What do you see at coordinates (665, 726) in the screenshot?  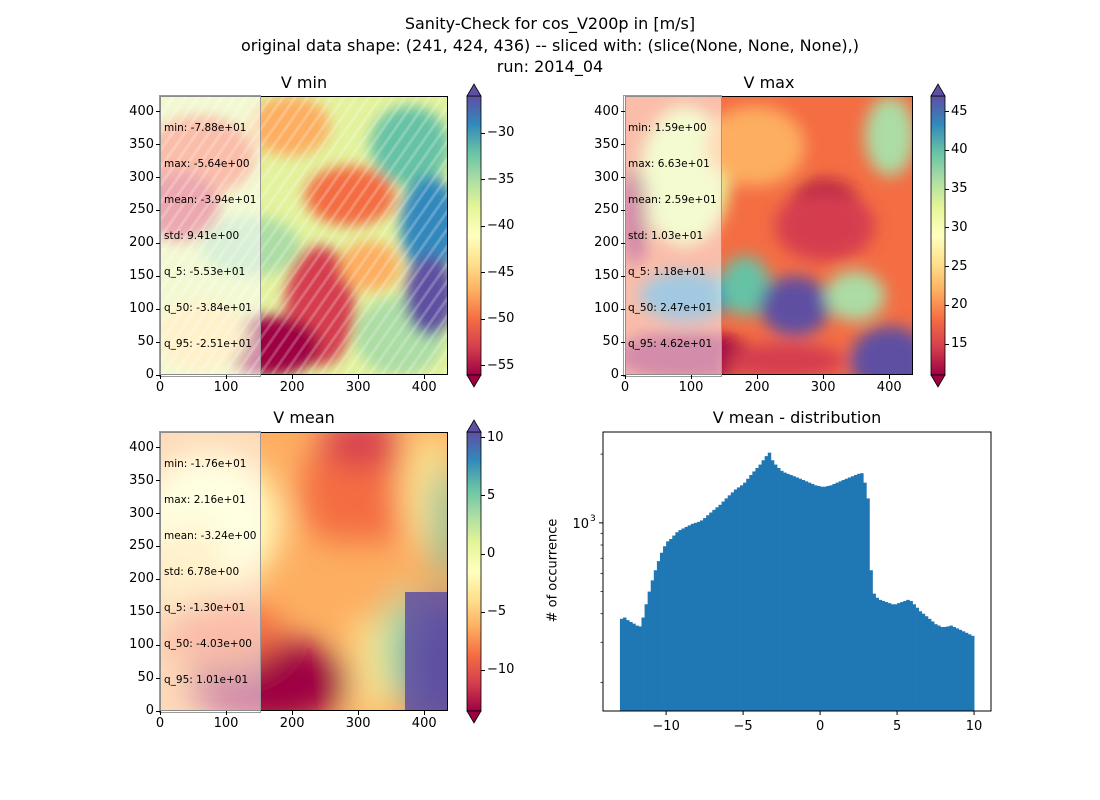 I see `histogram-x-tick-label: −10` at bounding box center [665, 726].